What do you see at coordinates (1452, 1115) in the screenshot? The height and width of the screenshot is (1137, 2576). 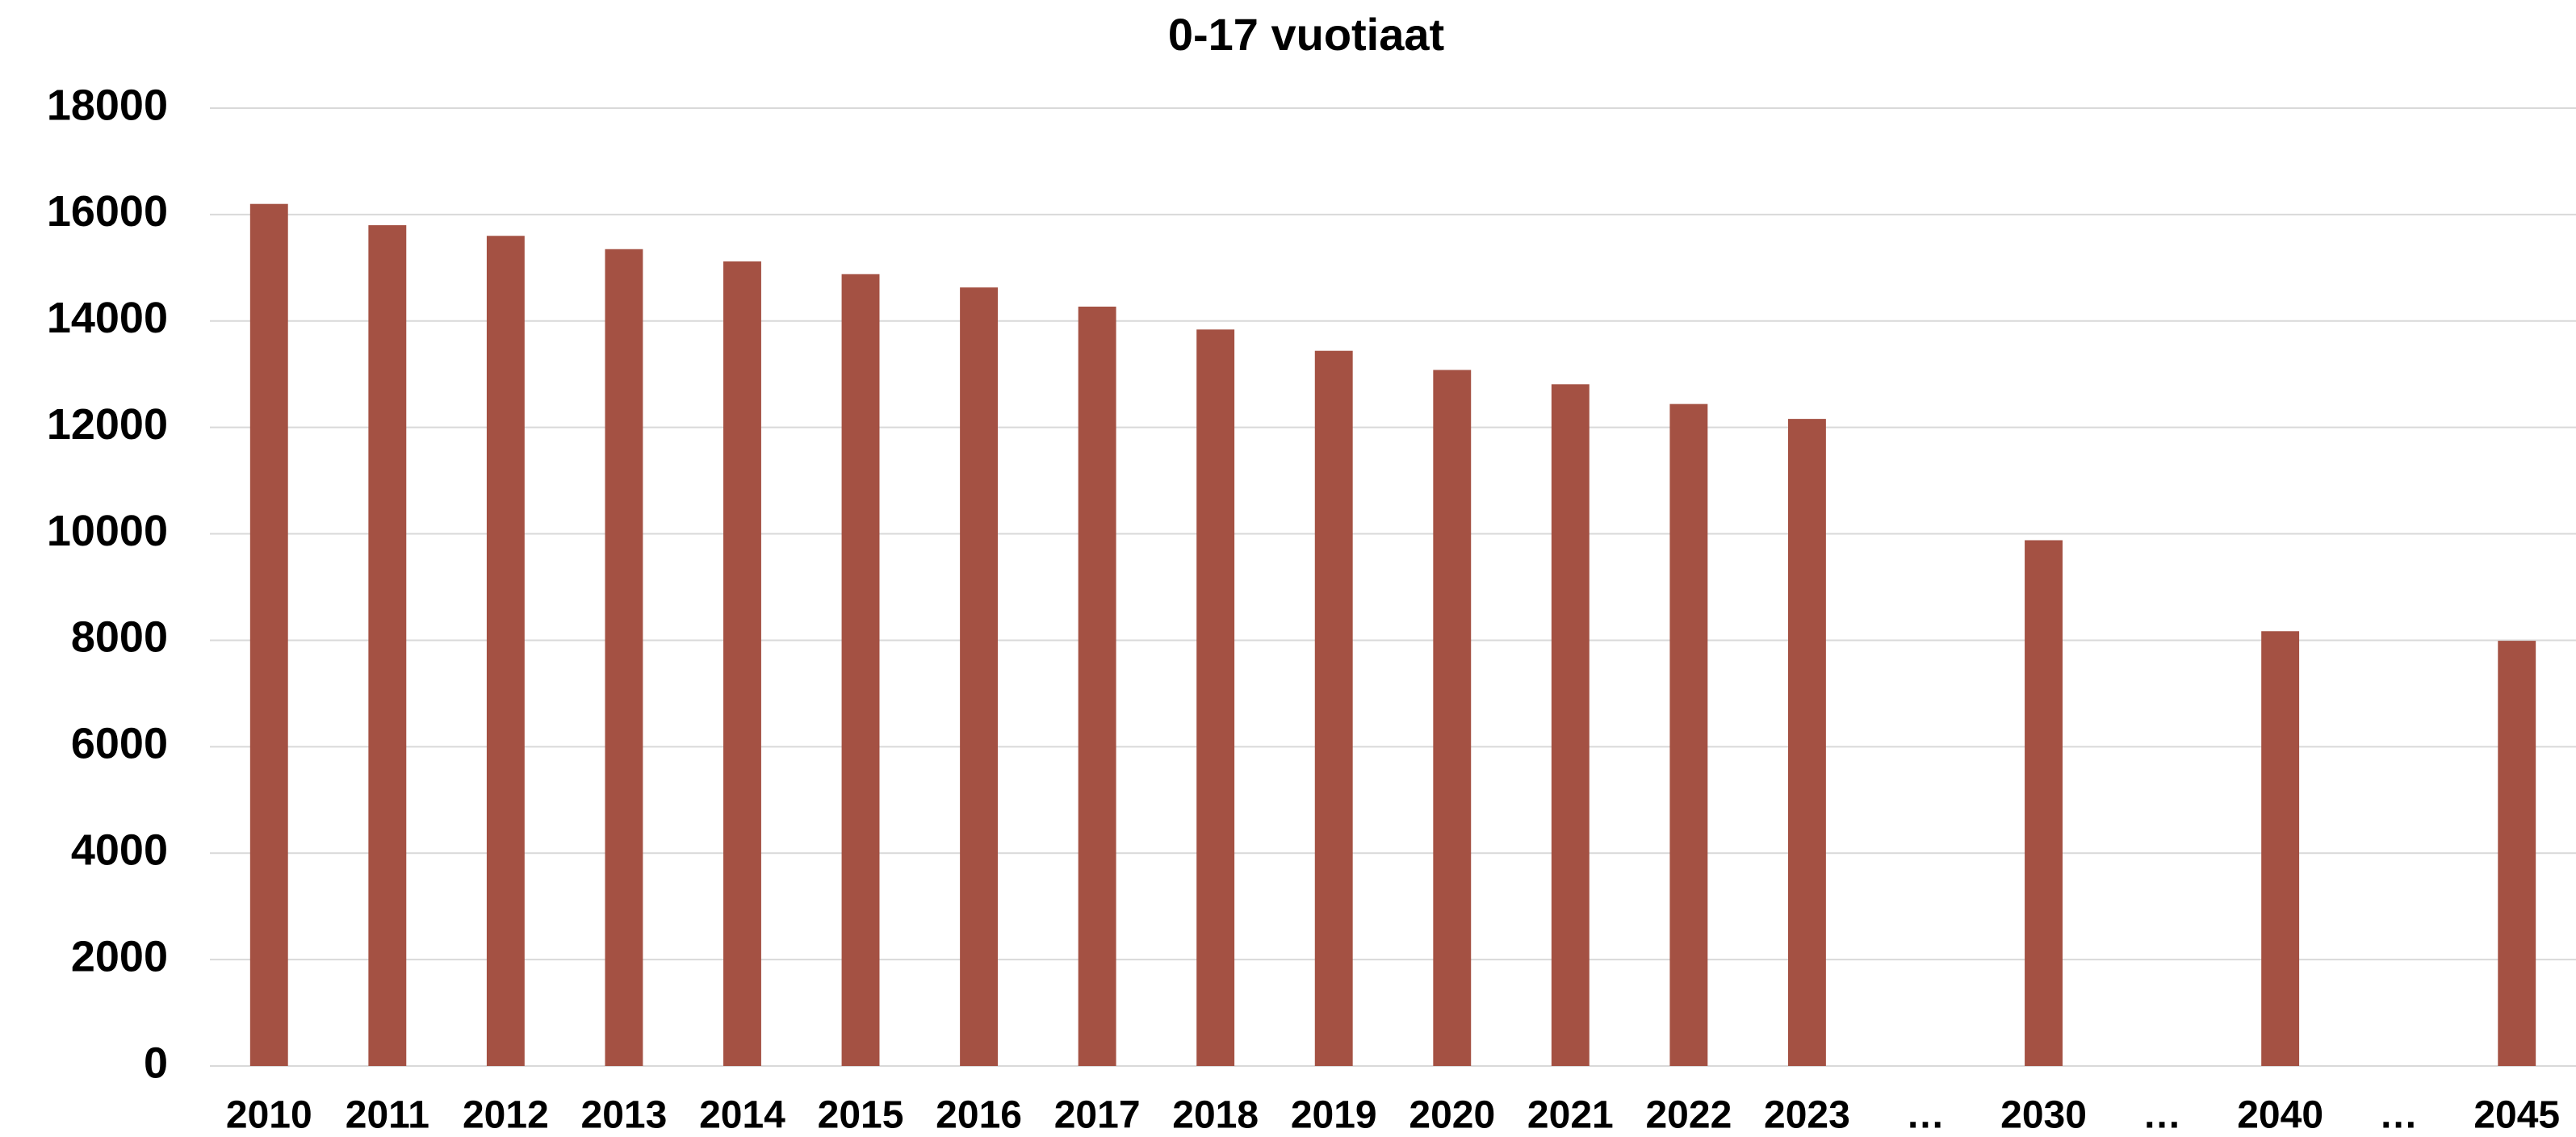 I see `x-tick-label: 2020` at bounding box center [1452, 1115].